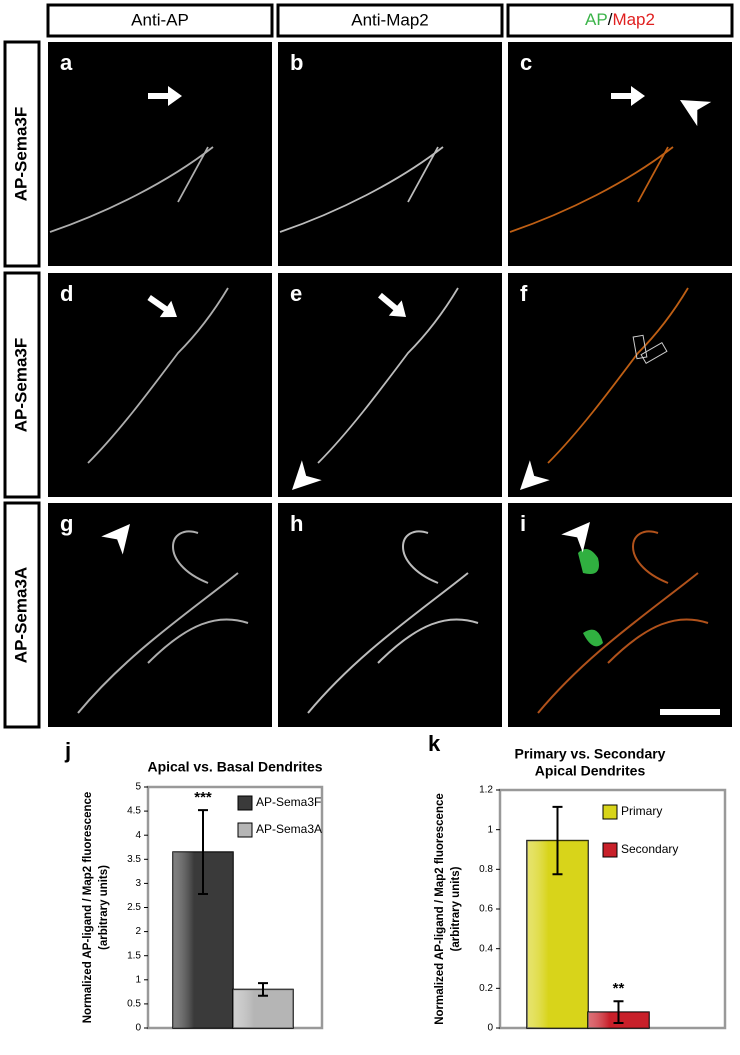 The width and height of the screenshot is (740, 1055). What do you see at coordinates (296, 523) in the screenshot?
I see `panel-letter: h` at bounding box center [296, 523].